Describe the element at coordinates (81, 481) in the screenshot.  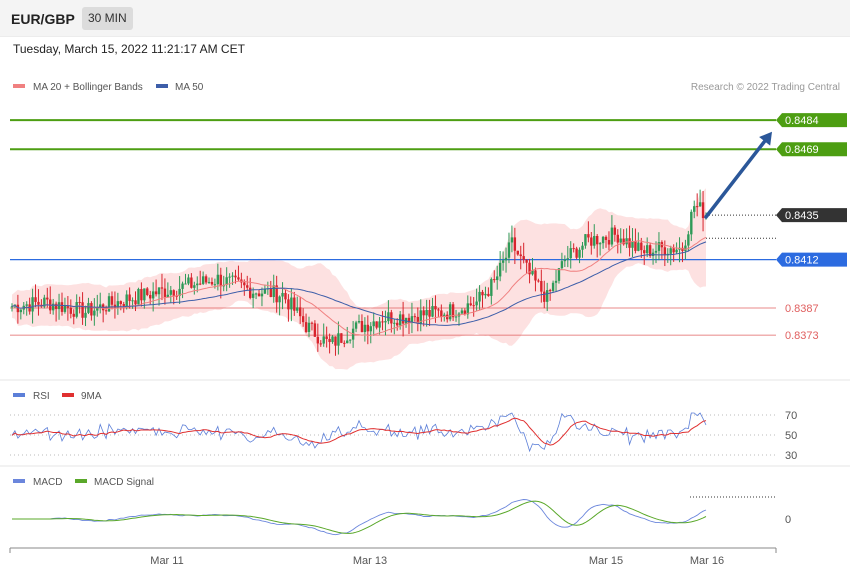
I see `legend-swatch-macd-signal` at that location.